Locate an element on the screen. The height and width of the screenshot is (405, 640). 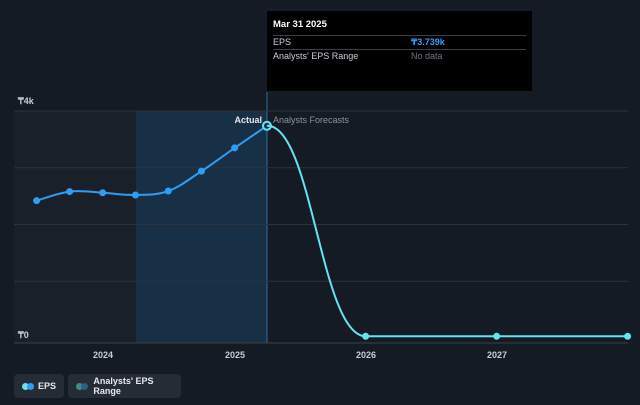
tooltip-eps-value: ₸3.739k is located at coordinates (428, 42).